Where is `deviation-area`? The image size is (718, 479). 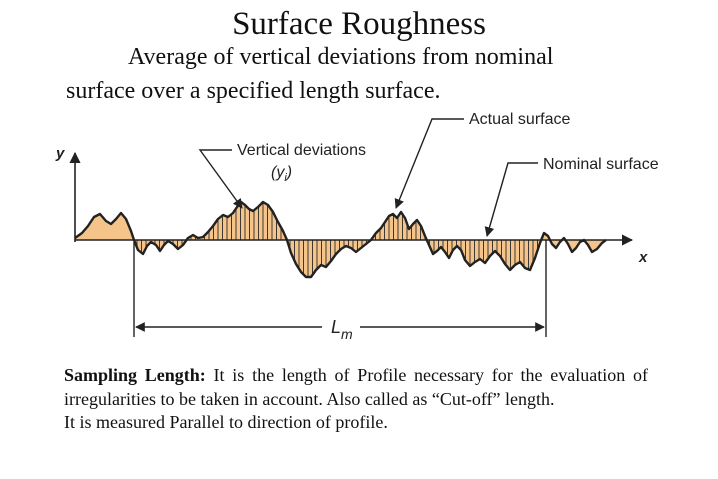
deviation-area is located at coordinates (340, 239).